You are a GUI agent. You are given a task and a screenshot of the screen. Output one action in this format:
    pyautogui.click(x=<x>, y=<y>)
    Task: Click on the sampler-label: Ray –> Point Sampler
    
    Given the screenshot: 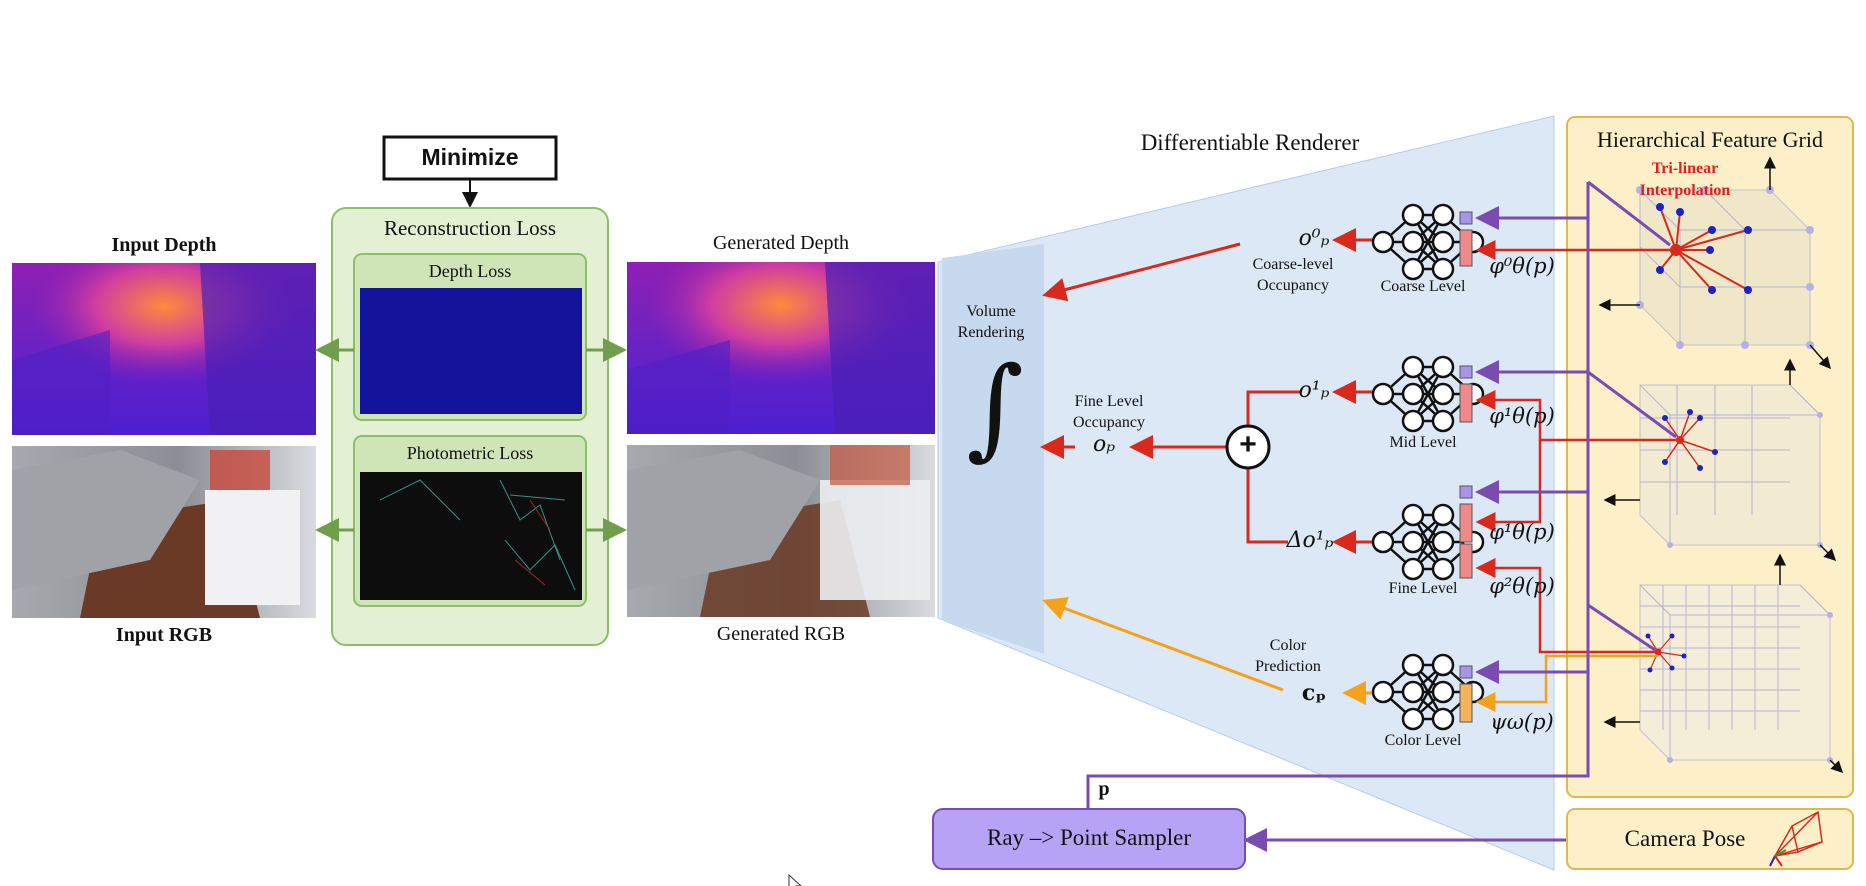 What is the action you would take?
    pyautogui.click(x=1089, y=837)
    